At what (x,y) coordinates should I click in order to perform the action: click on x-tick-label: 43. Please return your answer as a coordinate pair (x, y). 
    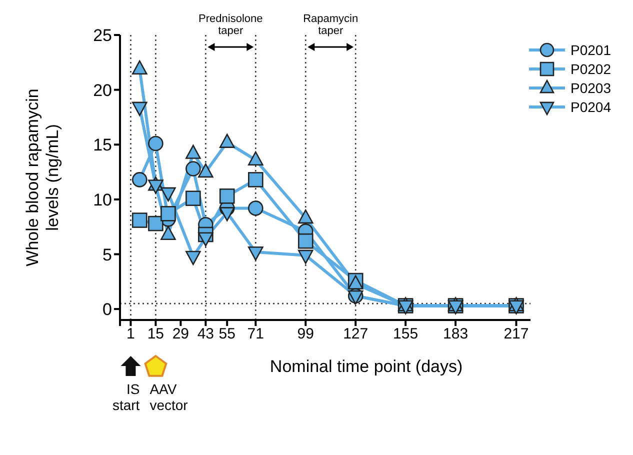
    Looking at the image, I should click on (205, 334).